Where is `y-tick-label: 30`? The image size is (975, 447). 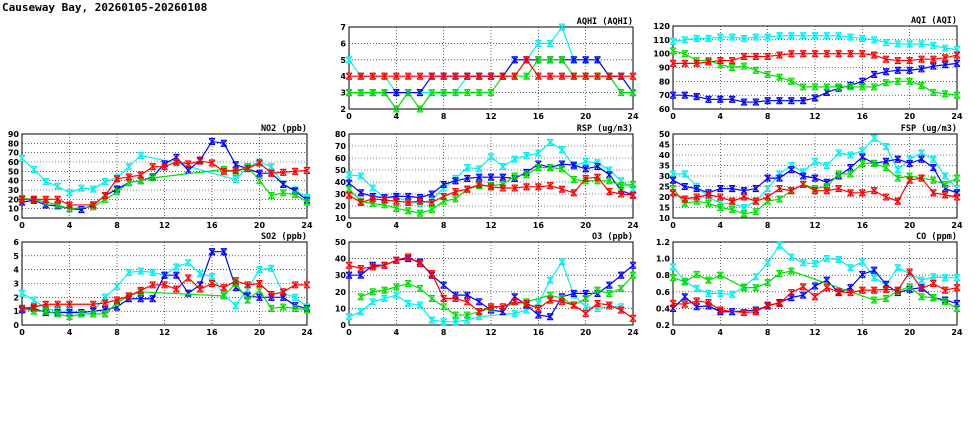
y-tick-label: 30 is located at coordinates (341, 194).